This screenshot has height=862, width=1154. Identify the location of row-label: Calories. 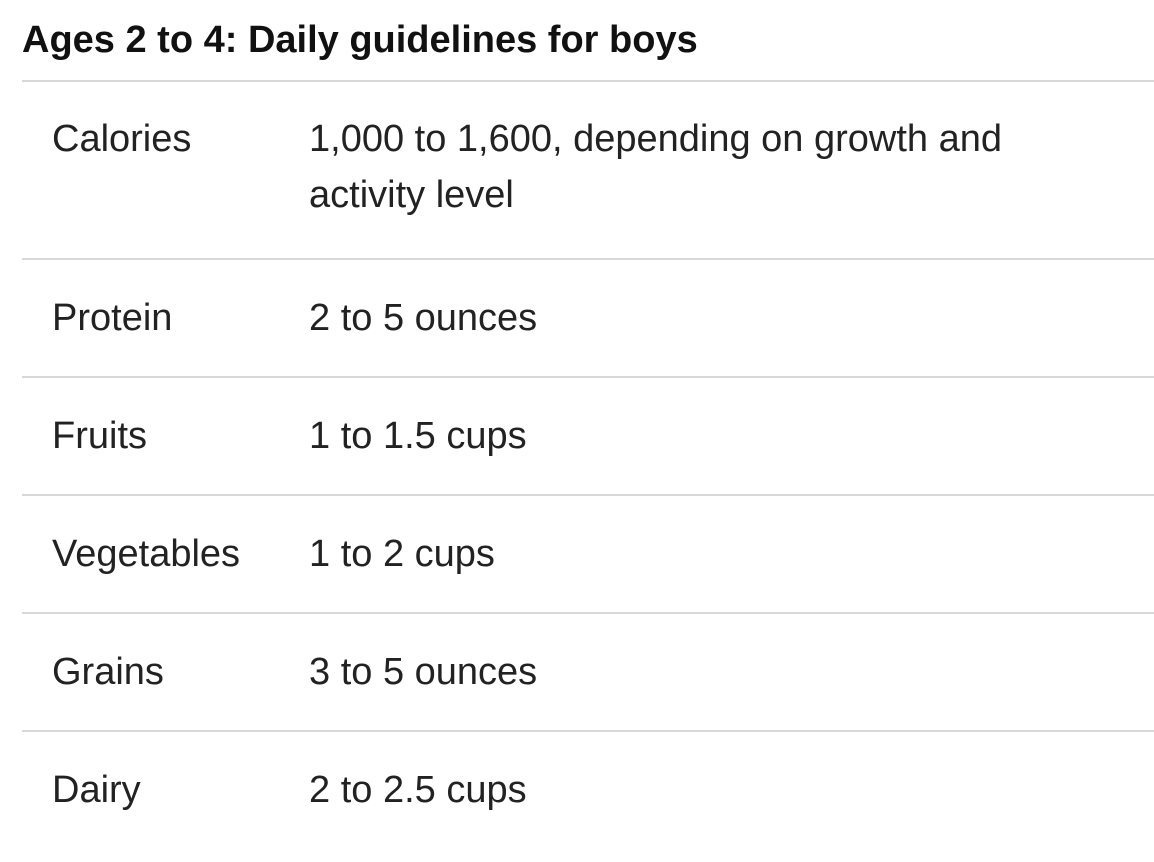
(122, 139).